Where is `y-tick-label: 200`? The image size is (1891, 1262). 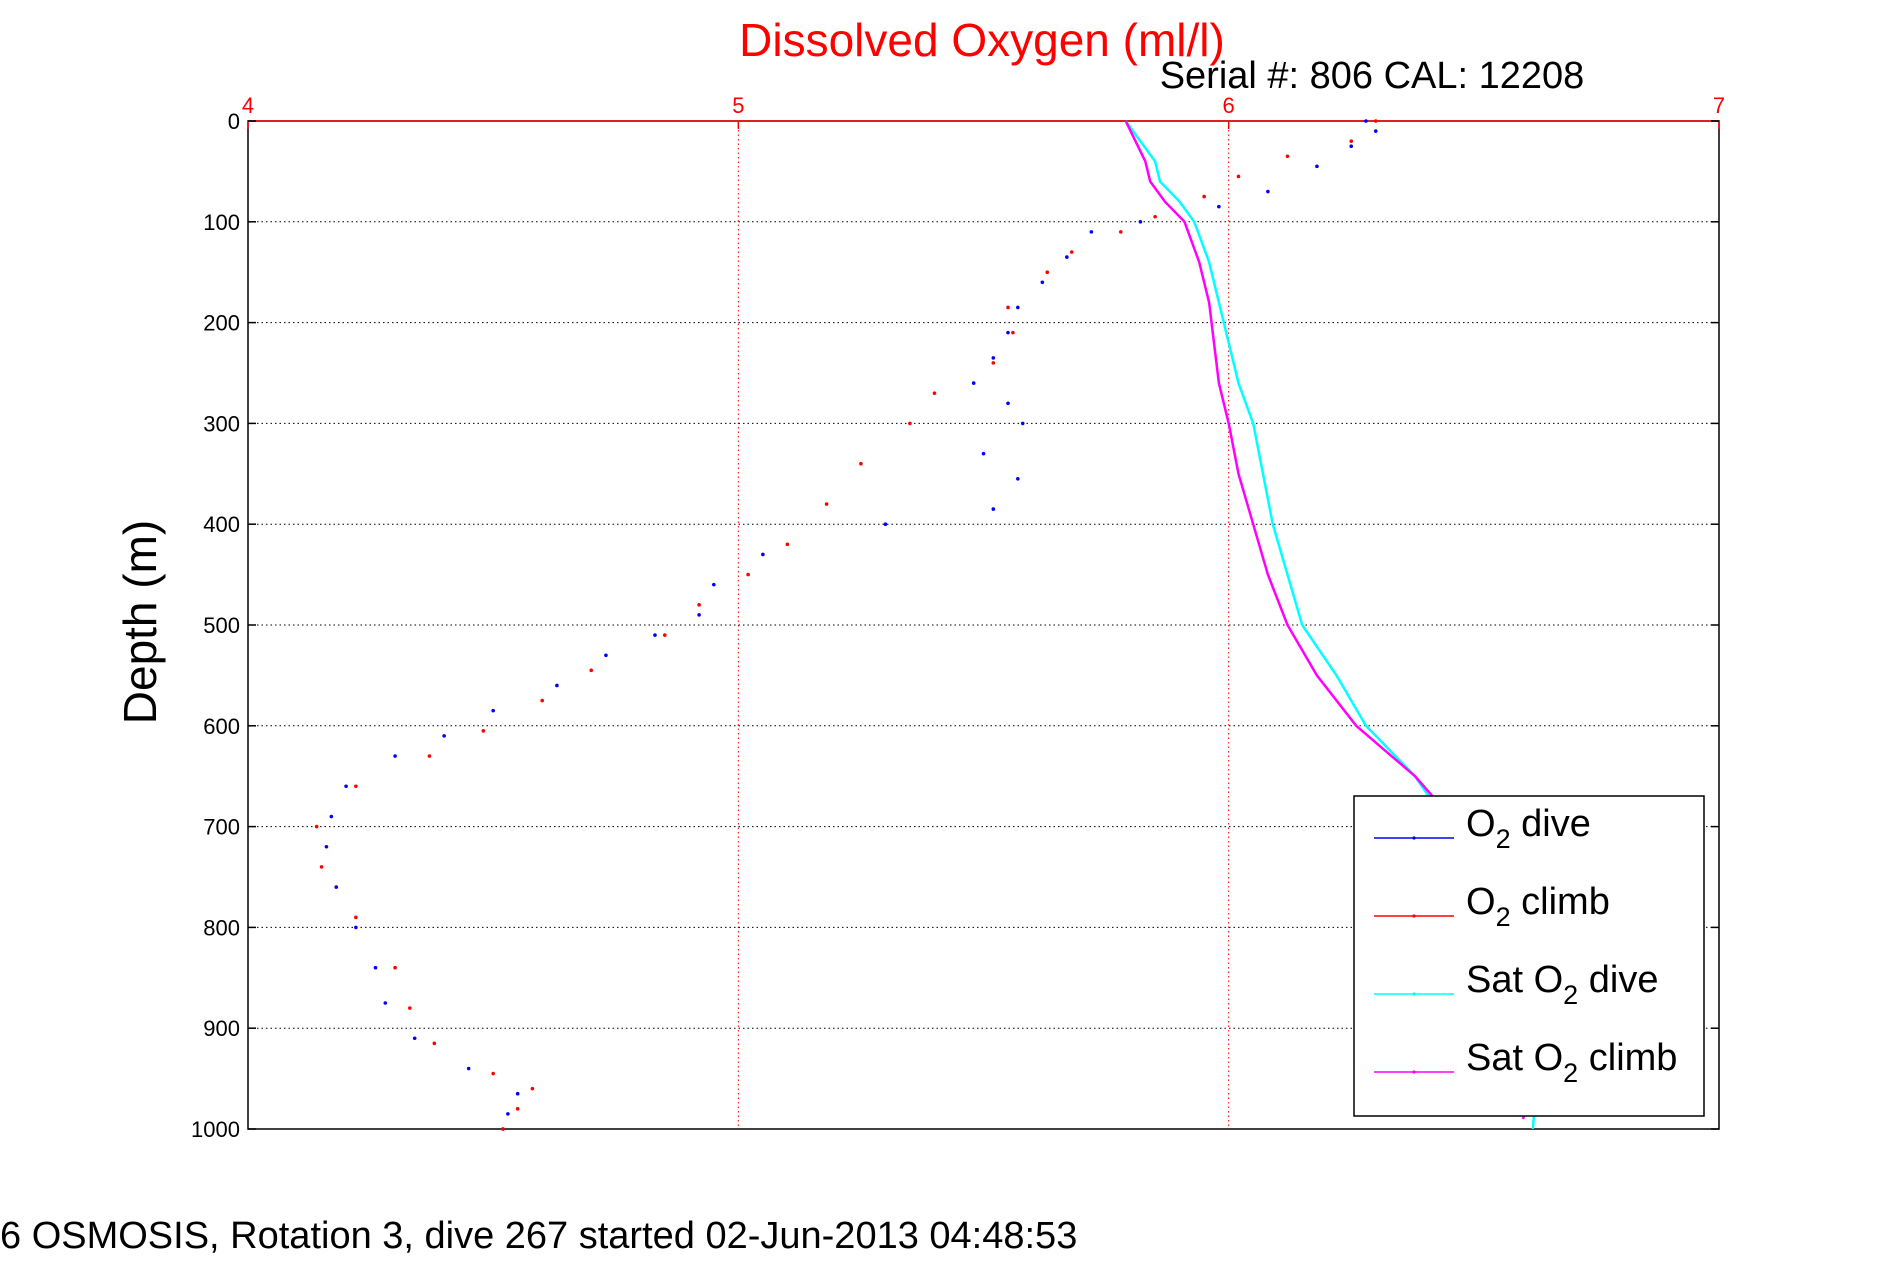 y-tick-label: 200 is located at coordinates (221, 323).